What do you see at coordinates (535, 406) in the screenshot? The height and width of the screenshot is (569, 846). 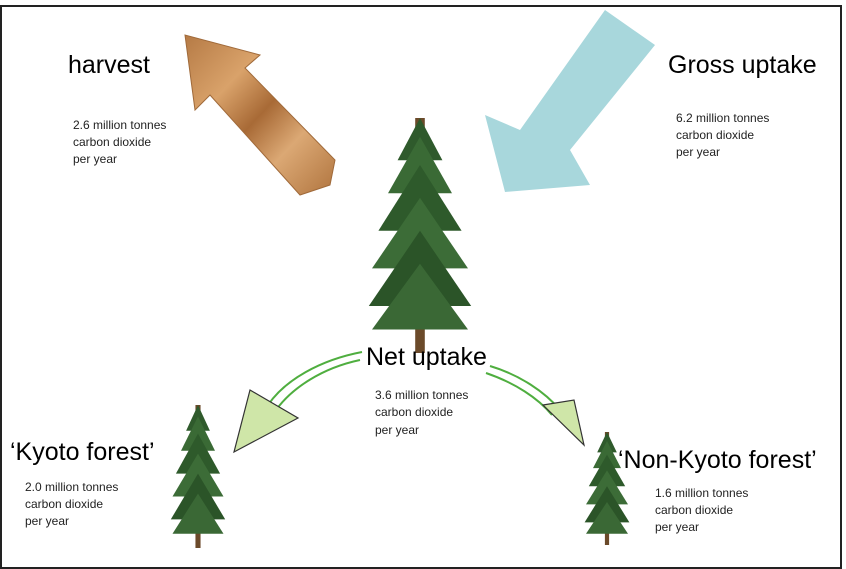 I see `arrow-to-non-kyoto` at bounding box center [535, 406].